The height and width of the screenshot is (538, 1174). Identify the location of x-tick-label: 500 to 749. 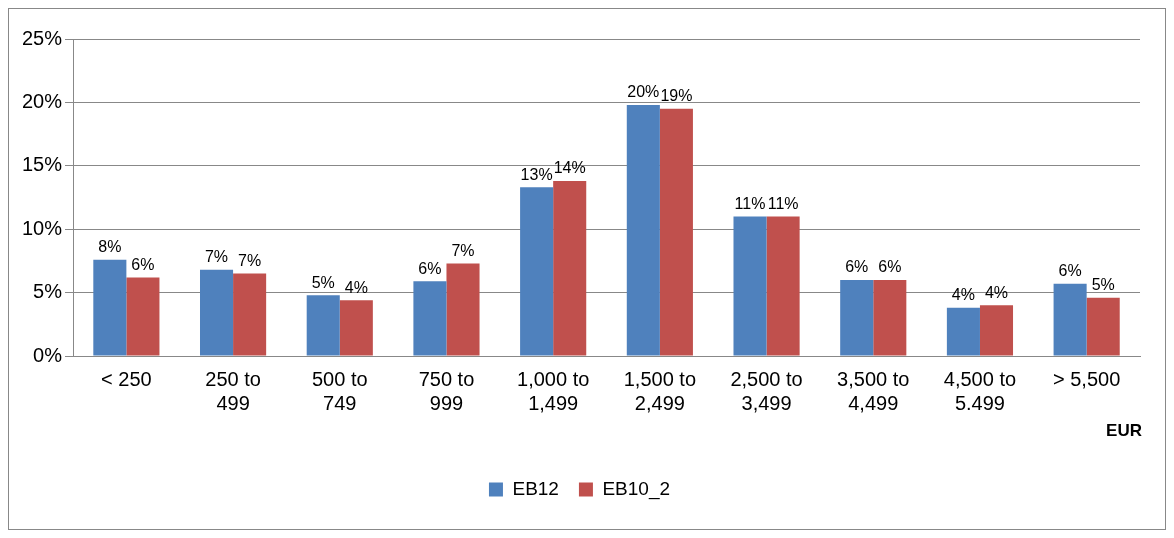
(339, 390).